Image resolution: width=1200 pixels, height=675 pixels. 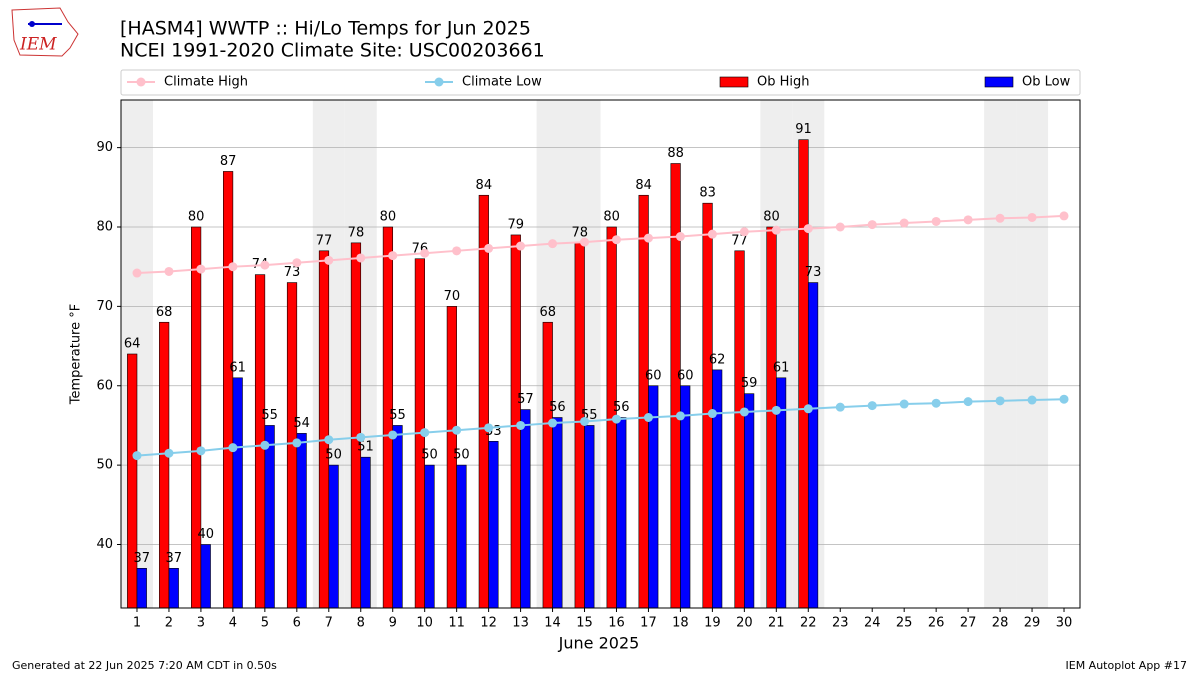 What do you see at coordinates (707, 193) in the screenshot?
I see `data-label: 83` at bounding box center [707, 193].